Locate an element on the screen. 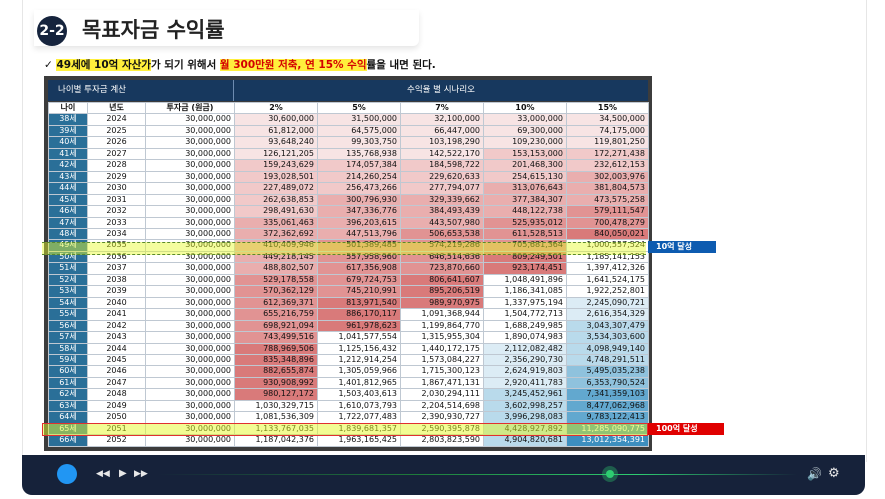 This screenshot has width=885, height=499. forward-icon: ▶▶ is located at coordinates (141, 474).